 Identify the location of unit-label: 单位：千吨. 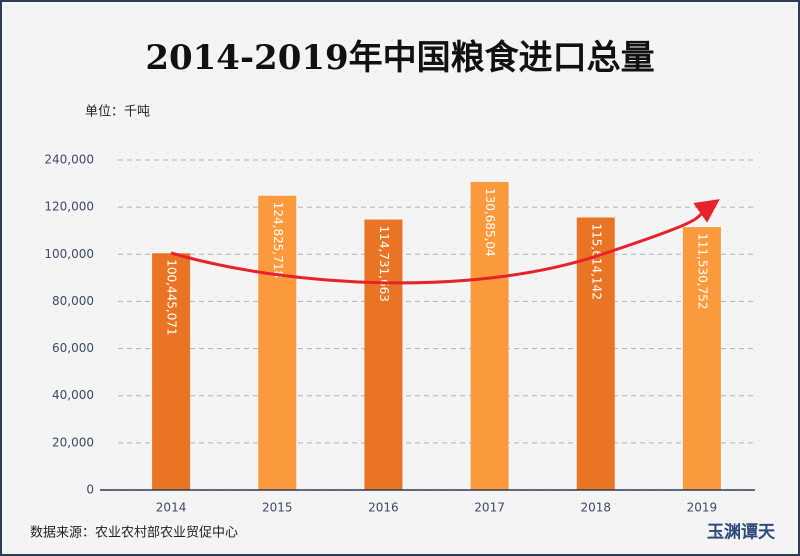
(117, 112).